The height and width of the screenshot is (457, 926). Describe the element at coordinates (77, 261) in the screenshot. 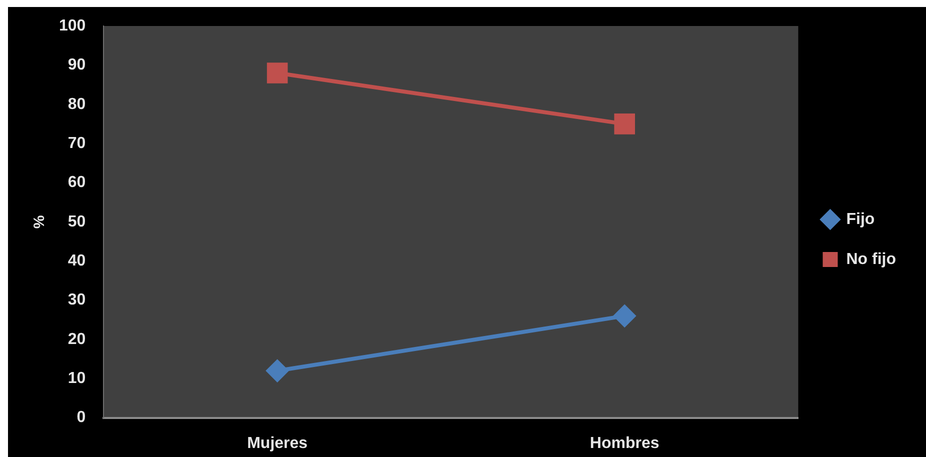

I see `y-tick-label: 40` at that location.